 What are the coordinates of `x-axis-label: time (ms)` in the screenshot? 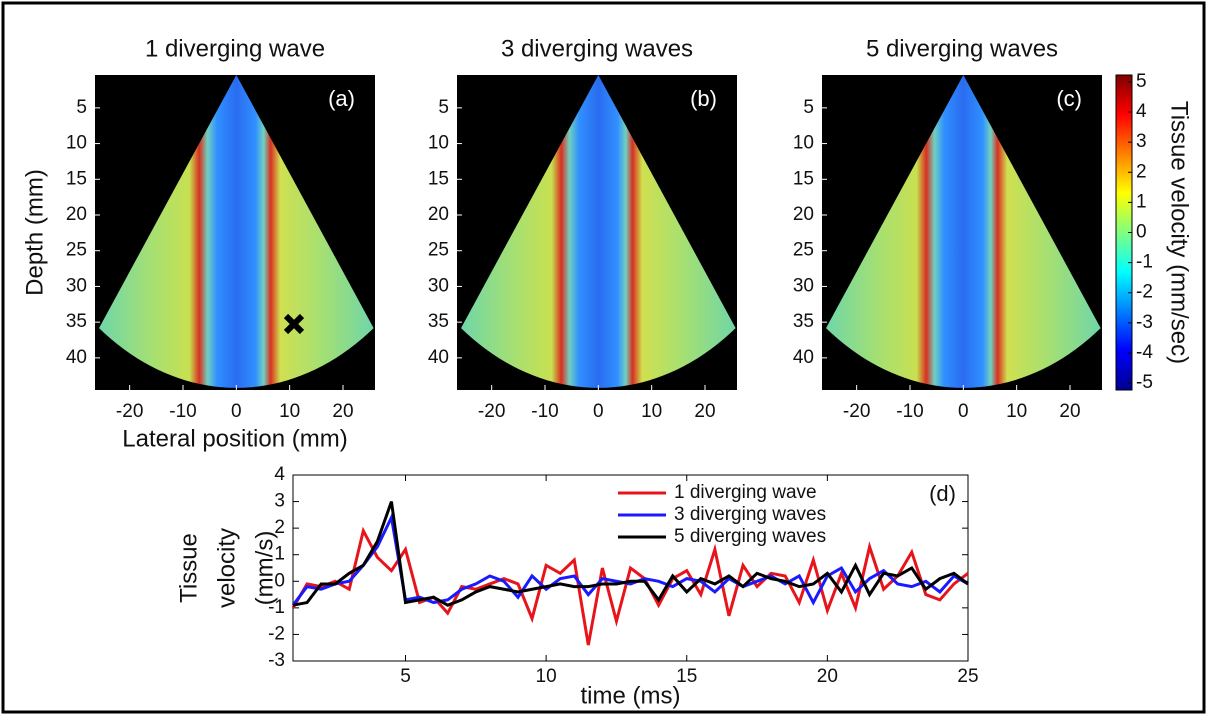 It's located at (631, 695).